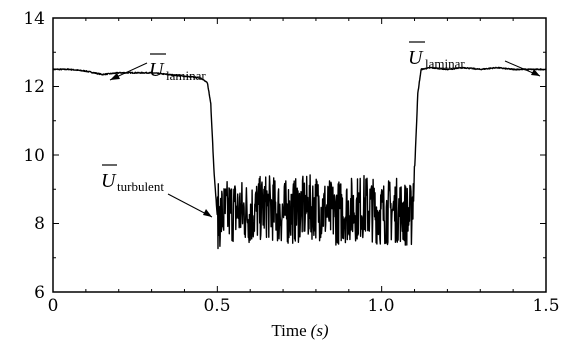 The image size is (561, 345). Describe the element at coordinates (34, 87) in the screenshot. I see `y-tick-label: 12` at that location.